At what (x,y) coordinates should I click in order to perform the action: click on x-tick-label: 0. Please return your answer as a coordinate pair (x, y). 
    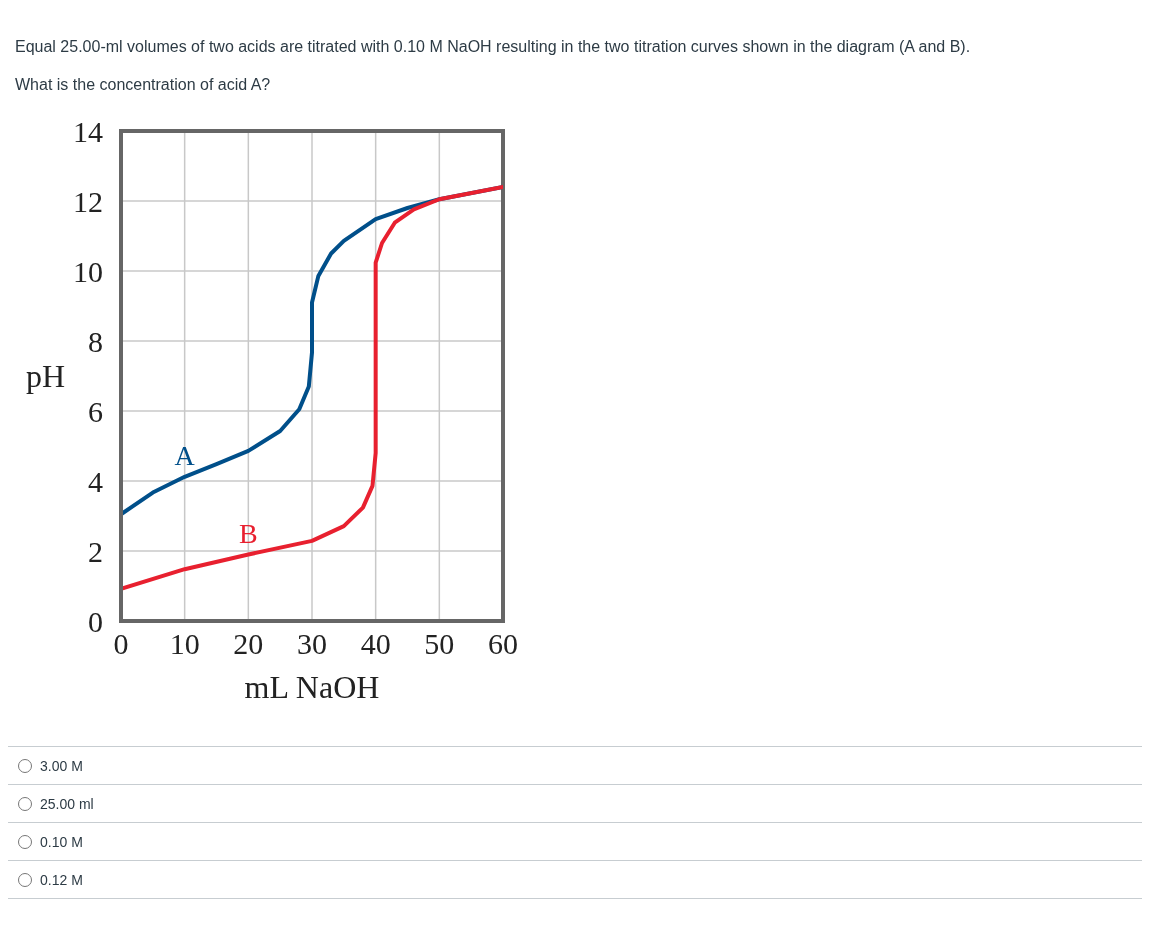
    Looking at the image, I should click on (121, 644).